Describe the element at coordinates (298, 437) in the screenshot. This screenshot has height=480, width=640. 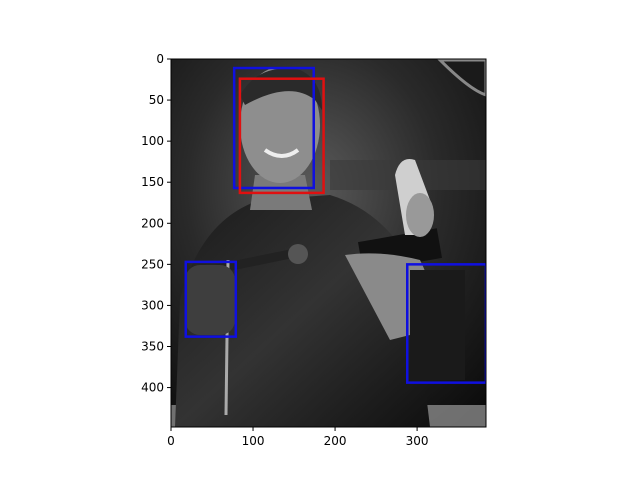
I see `x-axis: 0 100 200 300` at that location.